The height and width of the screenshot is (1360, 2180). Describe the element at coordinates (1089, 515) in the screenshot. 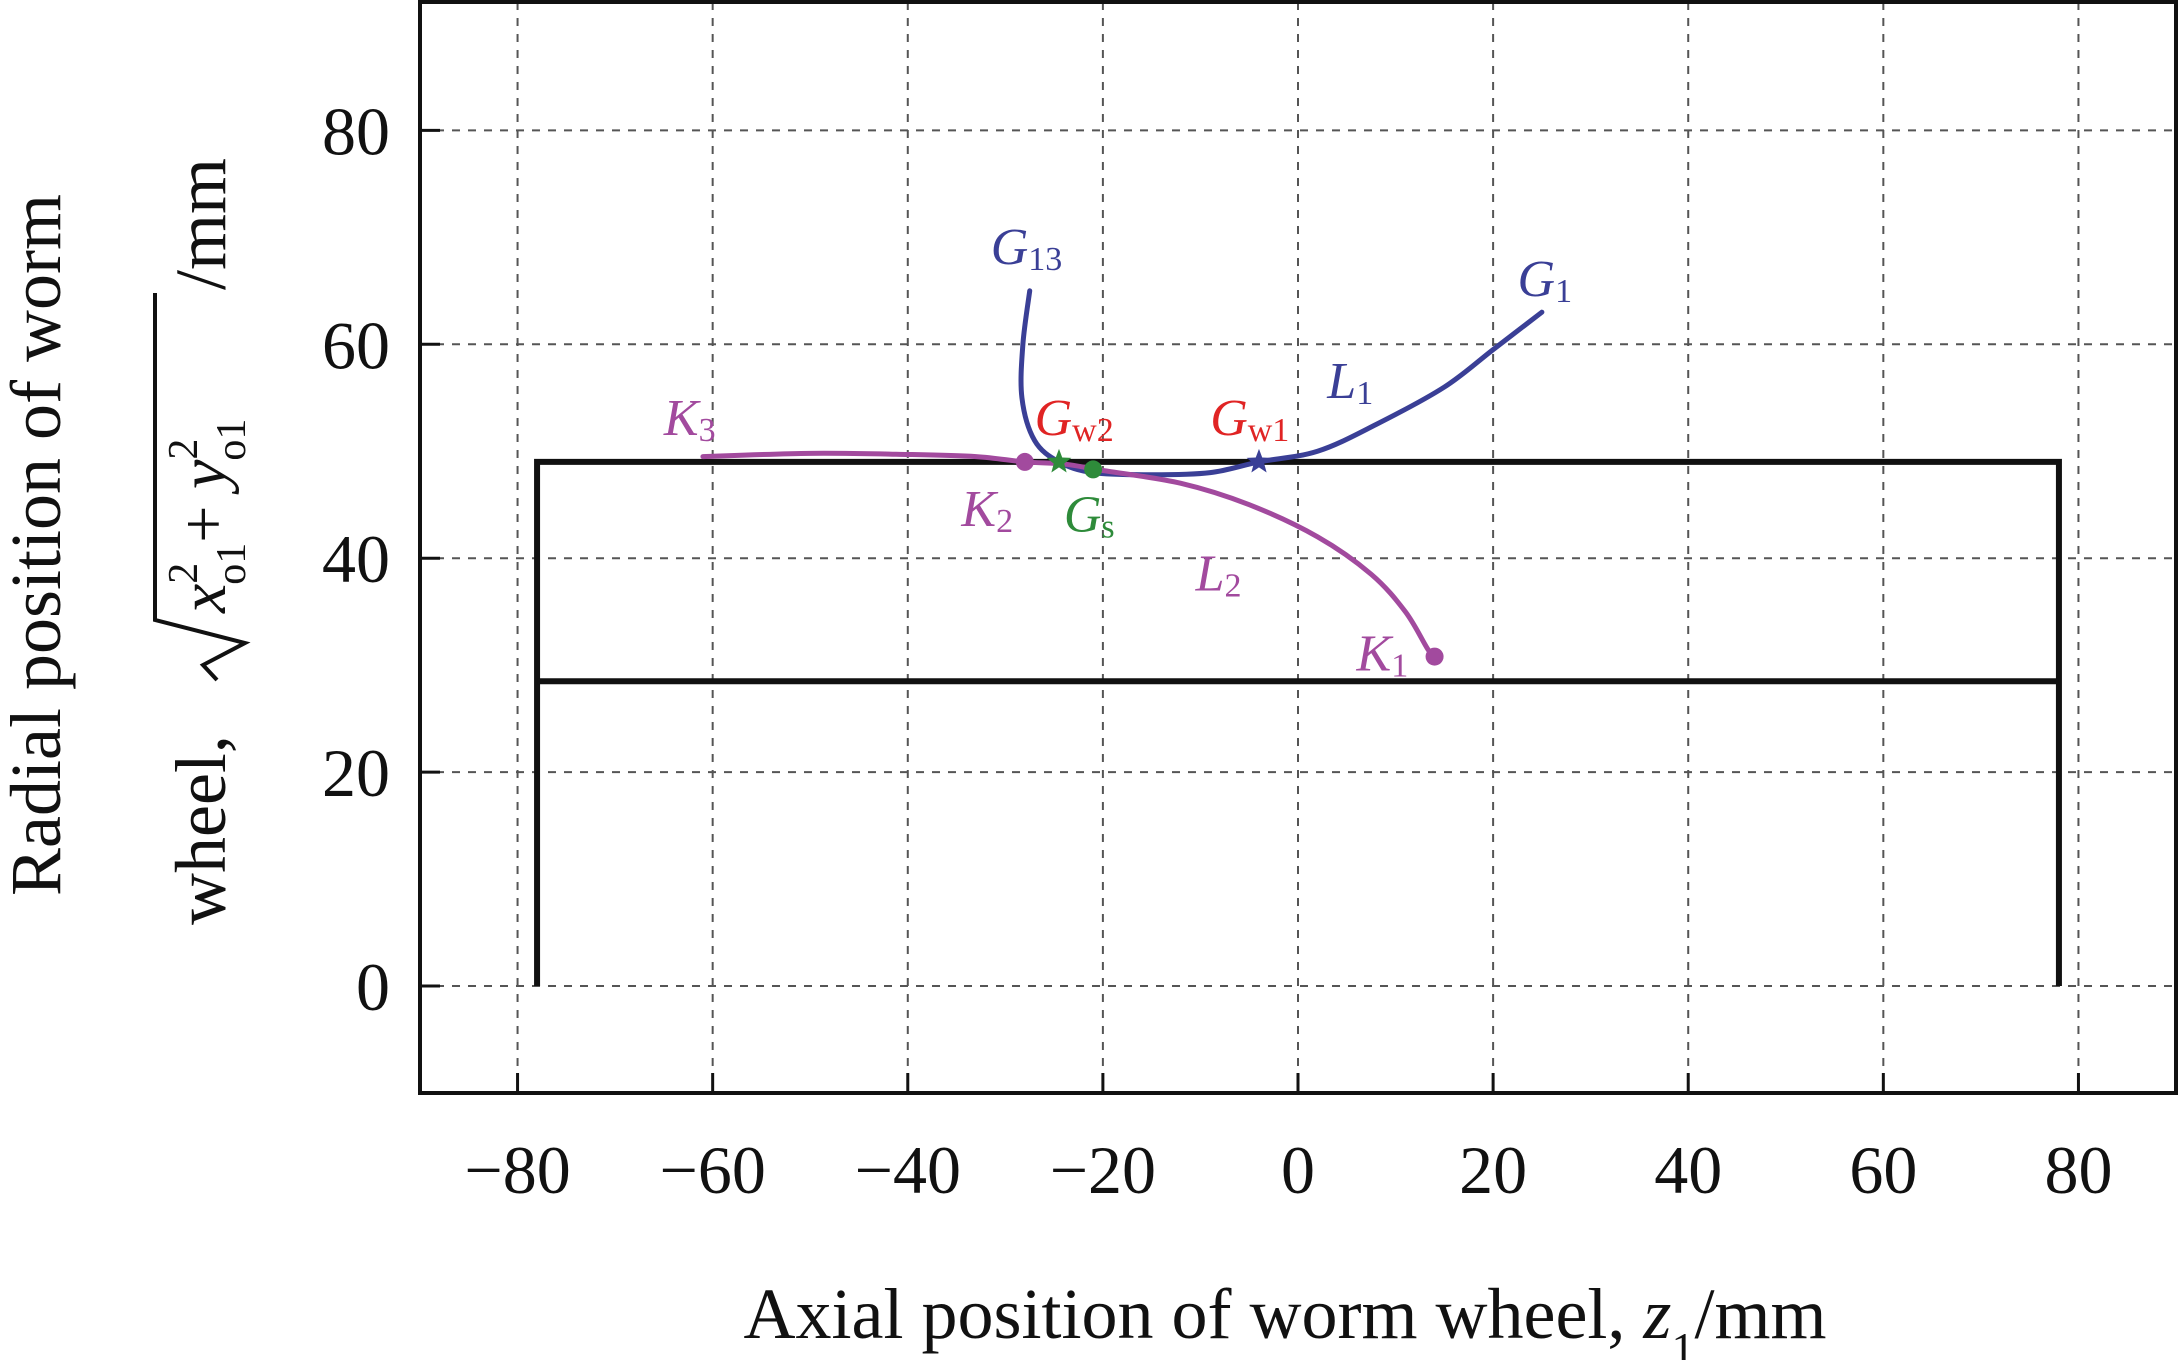

I see `annotation-gs: Gs` at that location.